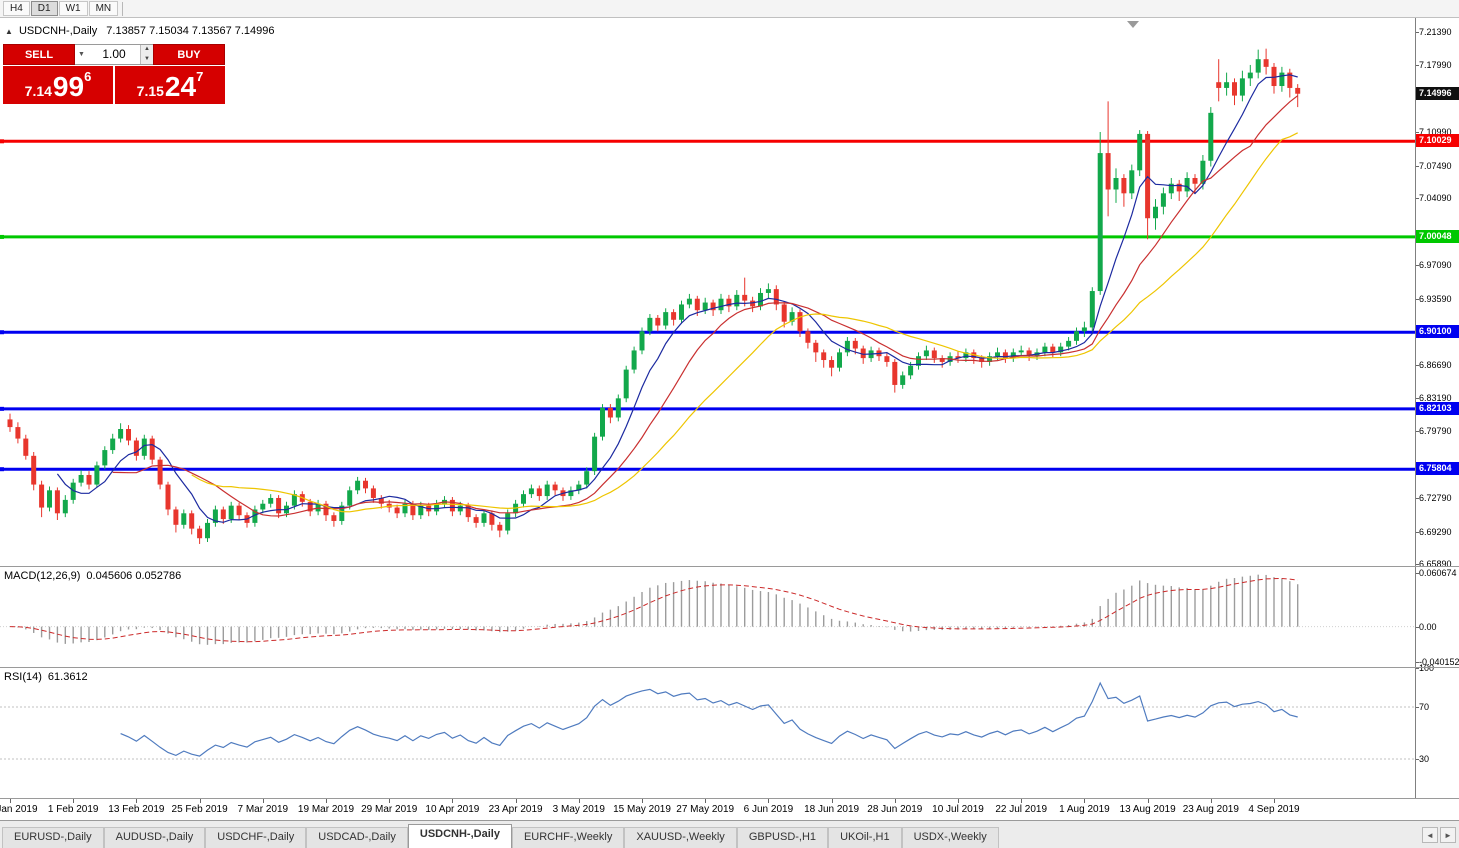 Image resolution: width=1459 pixels, height=848 pixels. Describe the element at coordinates (256, 837) in the screenshot. I see `chart-tab-usdchfdaily: USDCHF-,Daily` at that location.